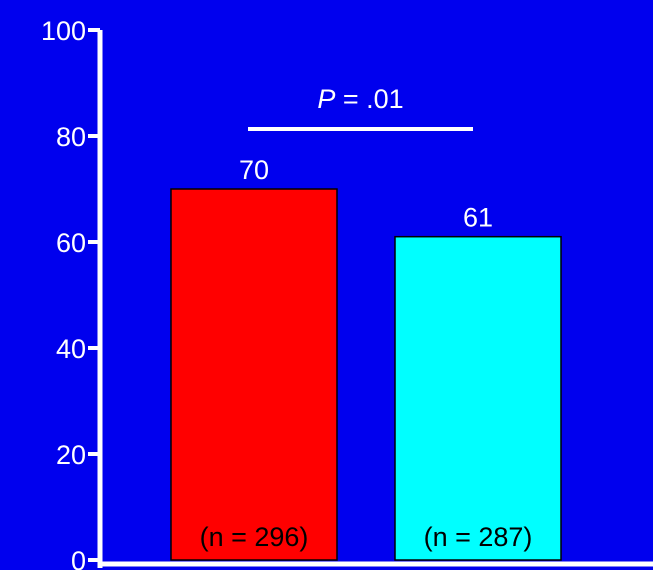 The height and width of the screenshot is (570, 653). Describe the element at coordinates (478, 537) in the screenshot. I see `category-label: (n = 287)` at that location.